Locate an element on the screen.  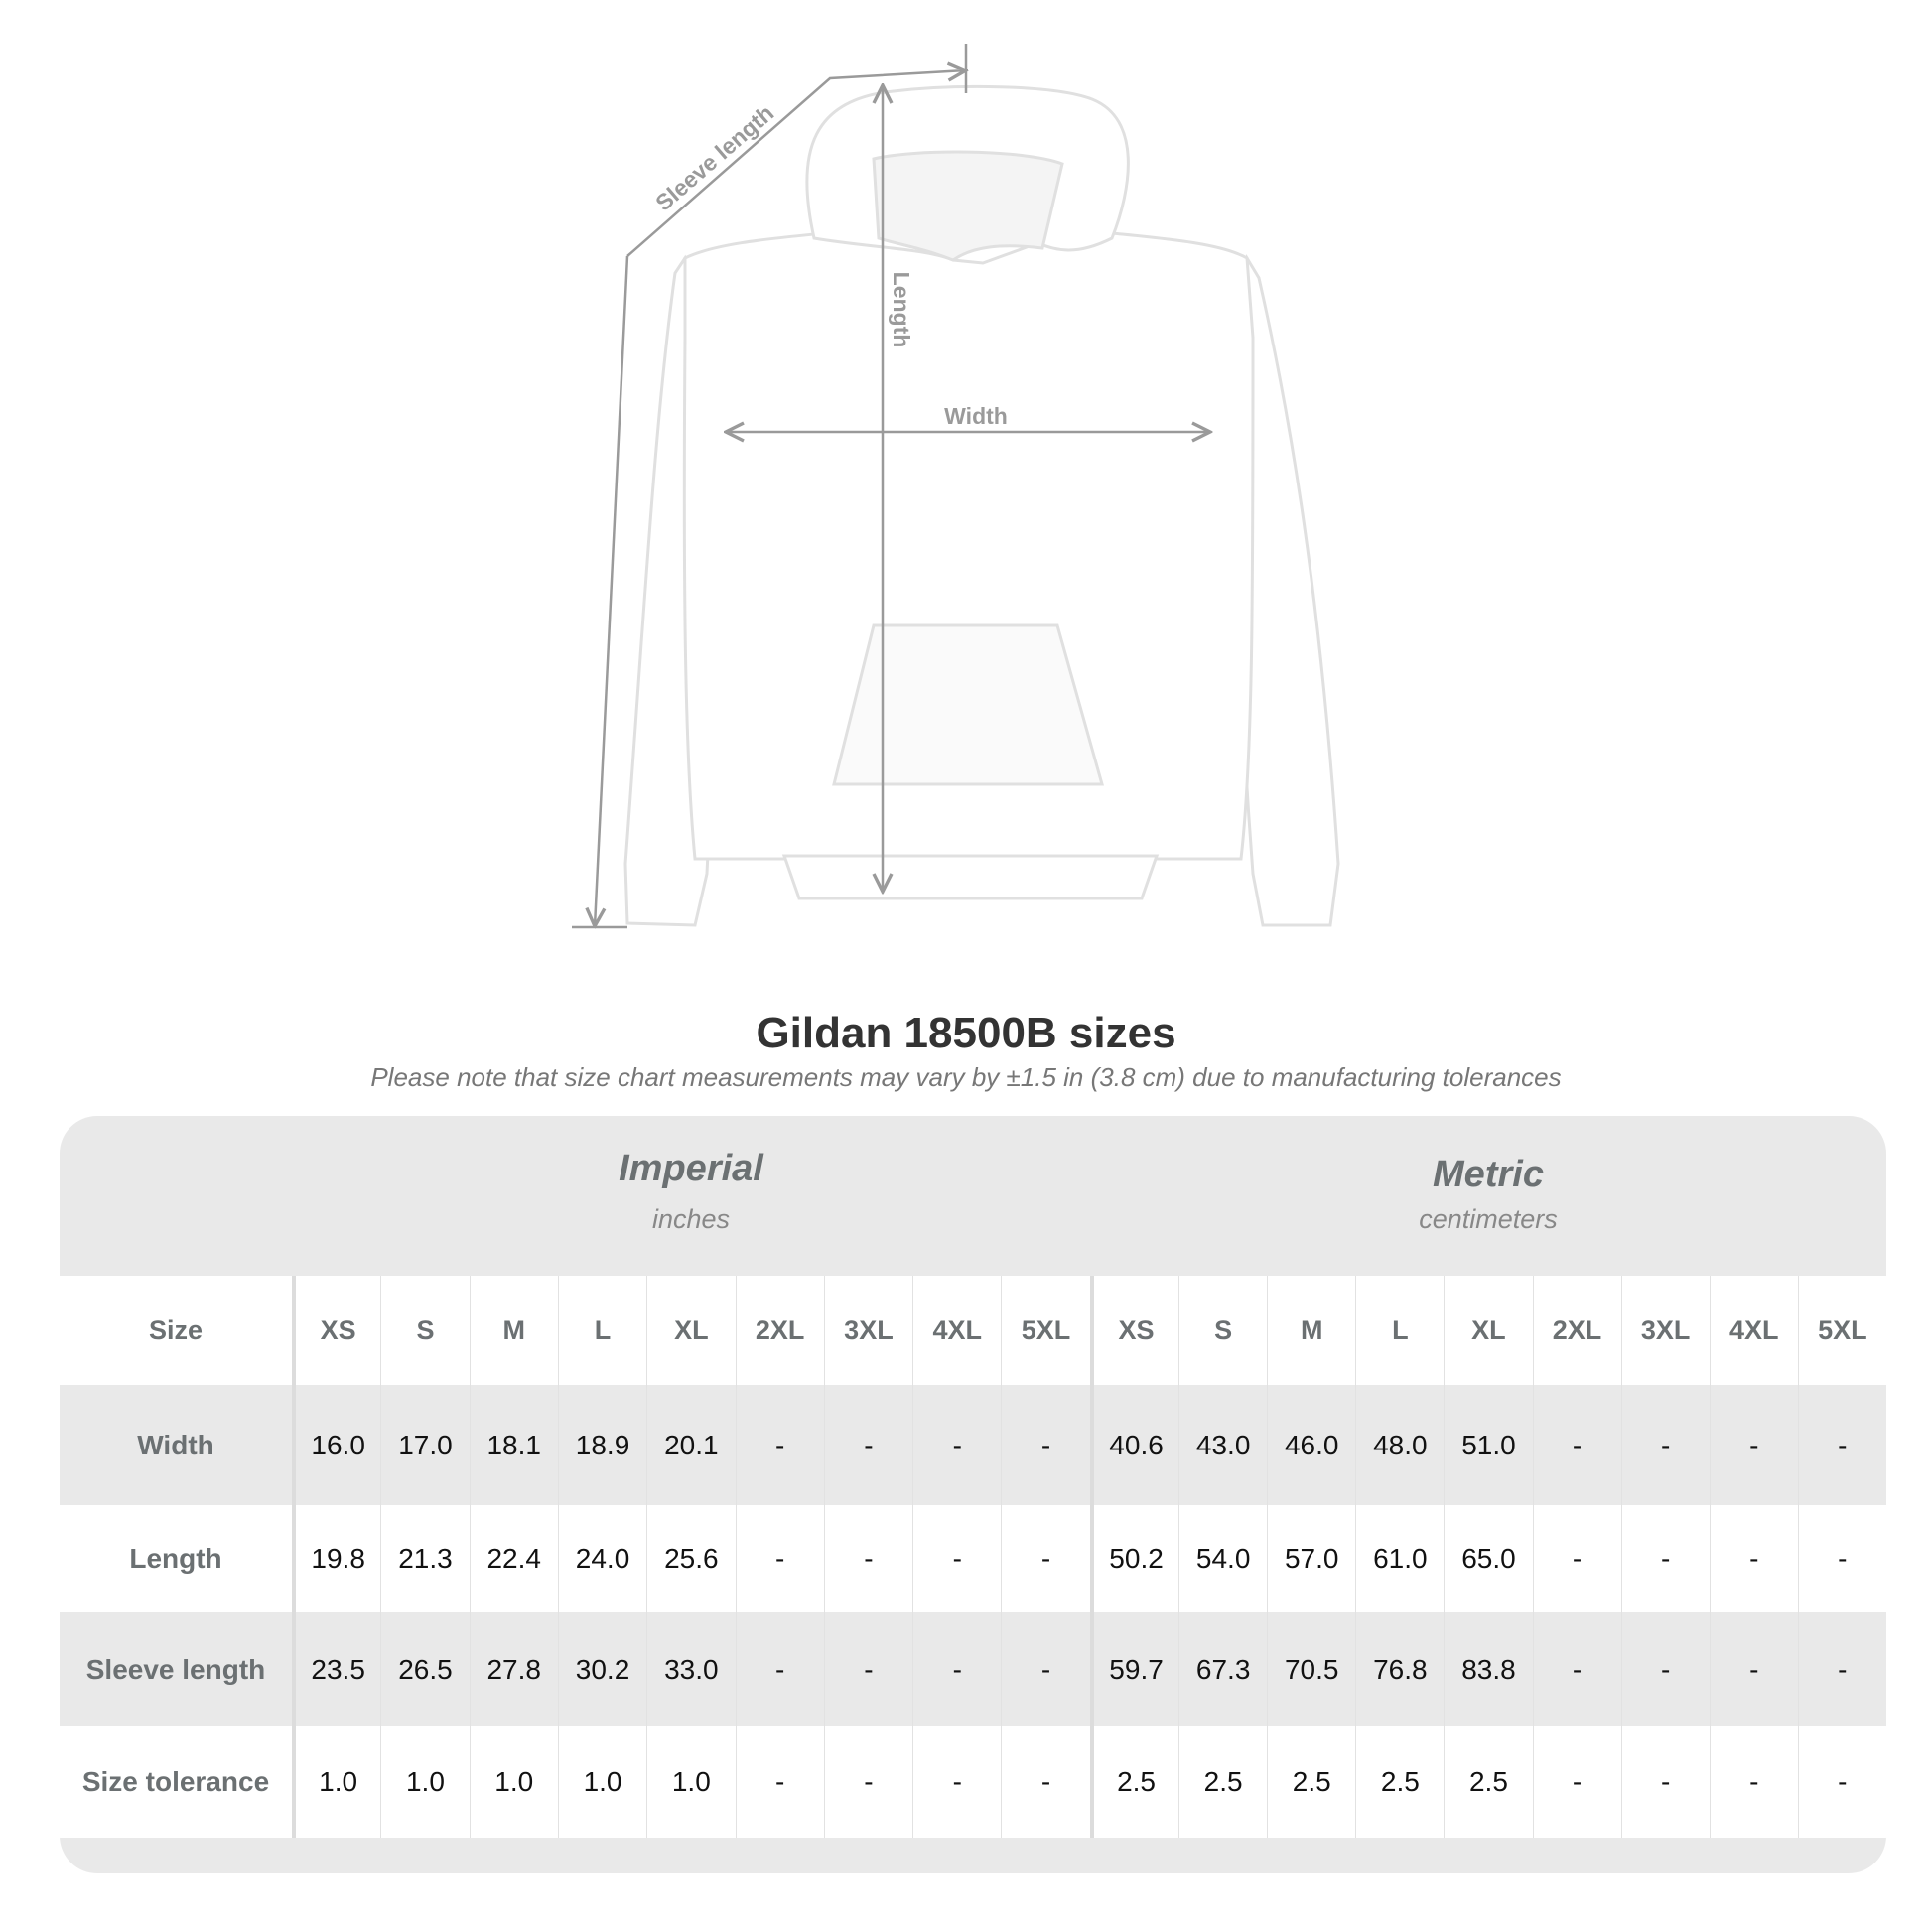
value-cell: 61.0 is located at coordinates (1400, 1558).